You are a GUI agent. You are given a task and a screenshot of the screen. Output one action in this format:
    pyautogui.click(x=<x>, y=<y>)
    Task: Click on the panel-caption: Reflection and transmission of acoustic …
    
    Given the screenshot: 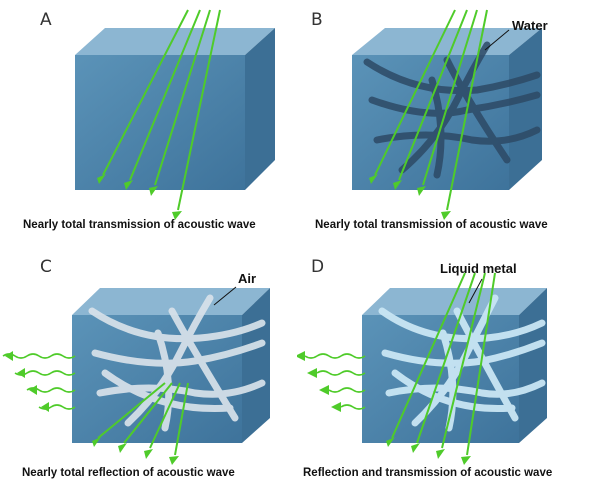 What is the action you would take?
    pyautogui.click(x=428, y=473)
    